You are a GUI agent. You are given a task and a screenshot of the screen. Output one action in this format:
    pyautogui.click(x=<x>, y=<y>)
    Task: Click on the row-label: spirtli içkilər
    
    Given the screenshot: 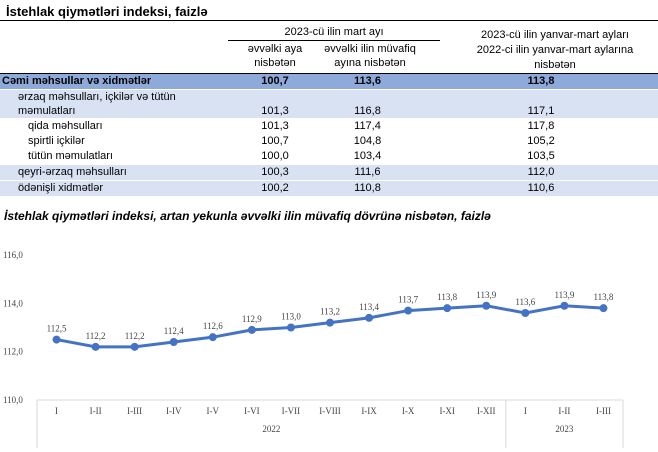 What is the action you would take?
    pyautogui.click(x=56, y=141)
    